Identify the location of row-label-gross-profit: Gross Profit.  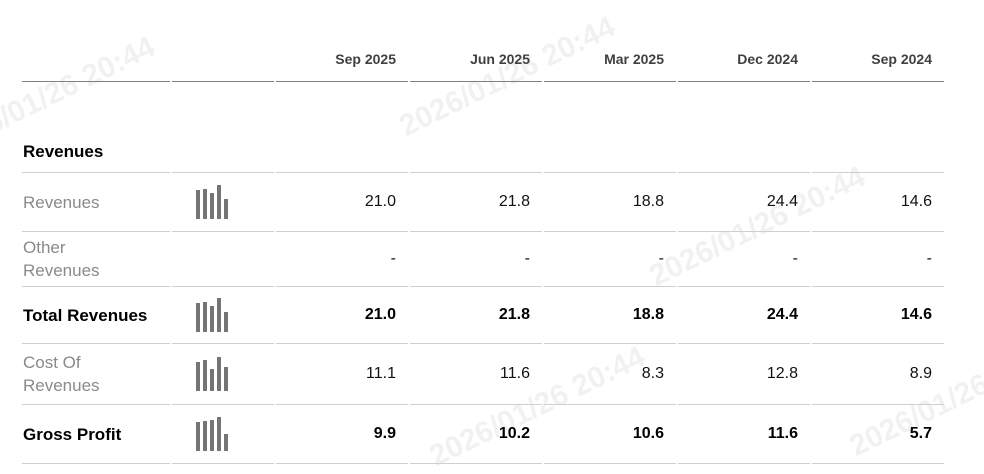
(96, 434).